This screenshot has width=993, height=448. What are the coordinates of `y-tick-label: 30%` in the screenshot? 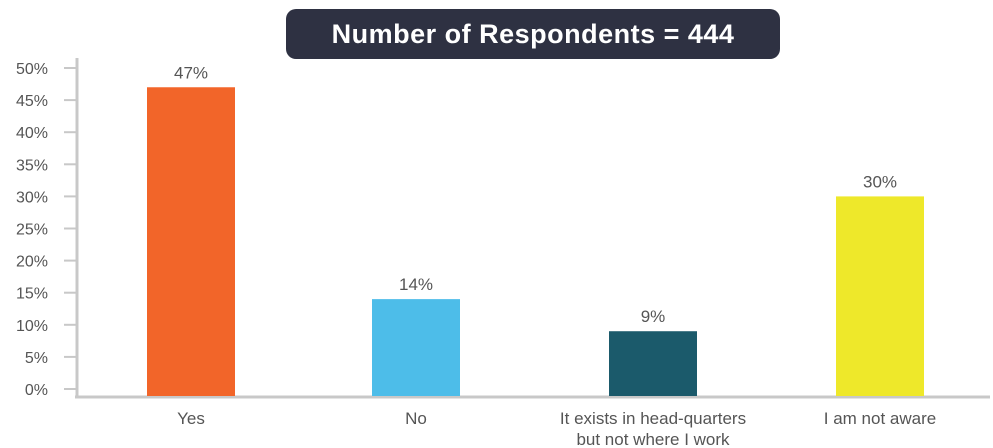 It's located at (32, 197).